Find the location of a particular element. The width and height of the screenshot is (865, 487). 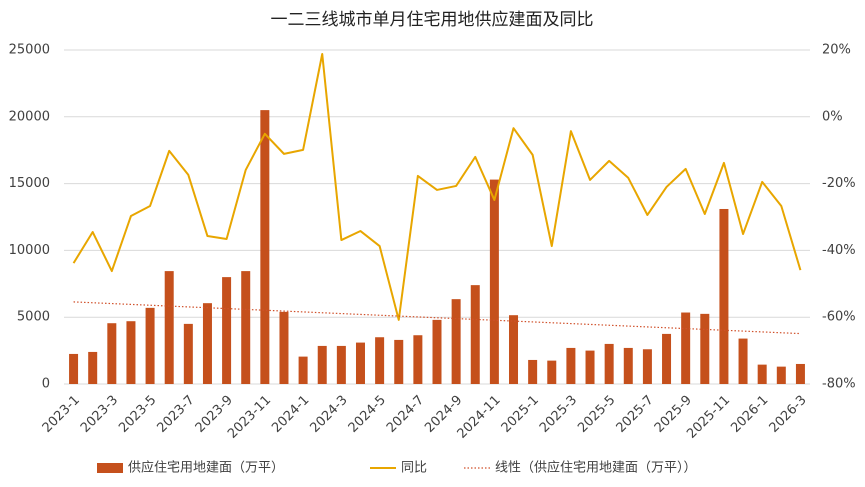

x-tick-label: 2024-1 is located at coordinates (290, 414).